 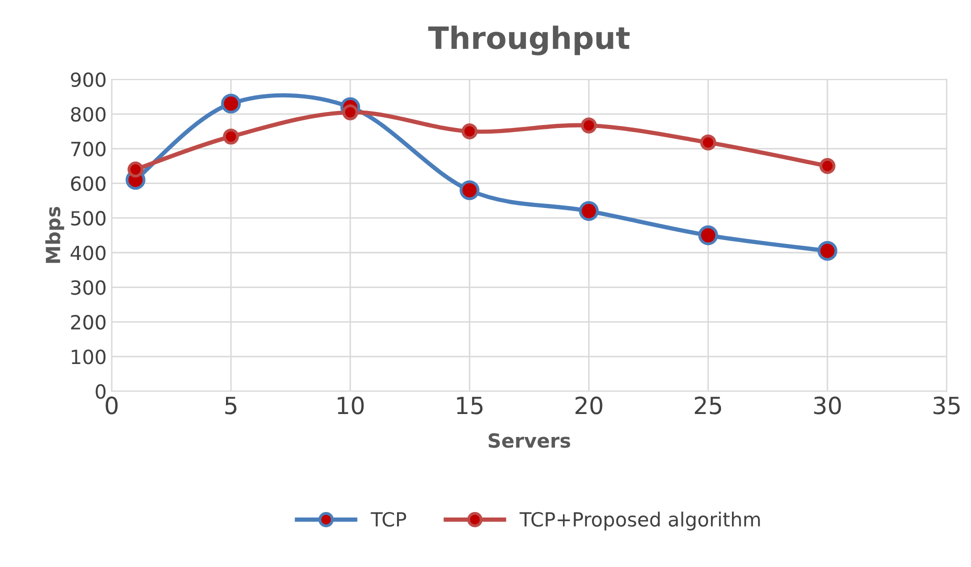 I want to click on chart-title: Throughput, so click(x=529, y=41).